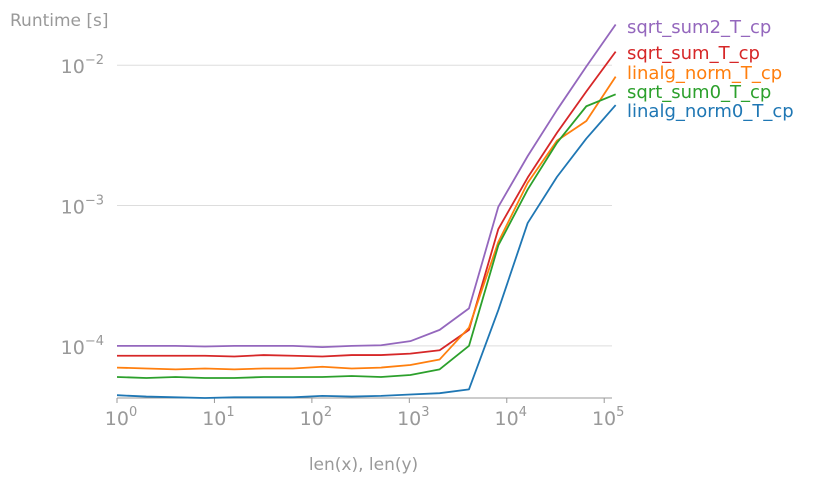 This screenshot has height=484, width=817. What do you see at coordinates (699, 27) in the screenshot?
I see `legend-label-sqrt_sum2_T_cp: sqrt_sum2_T_cp` at bounding box center [699, 27].